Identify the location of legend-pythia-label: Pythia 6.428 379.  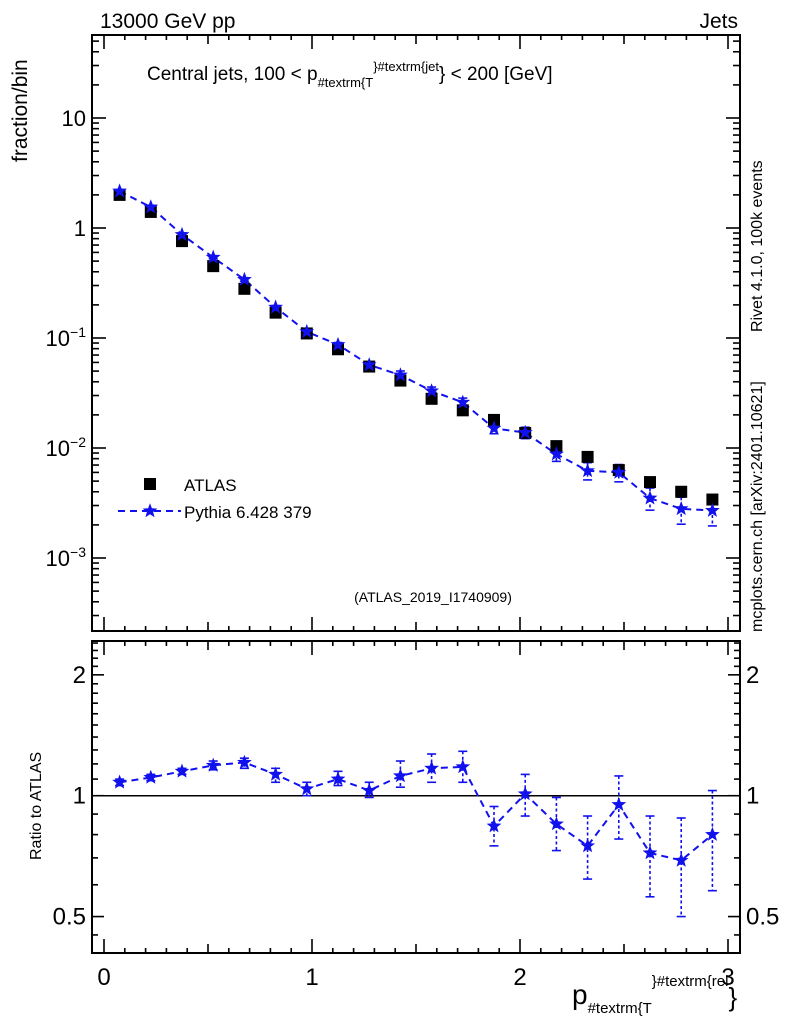
(248, 512).